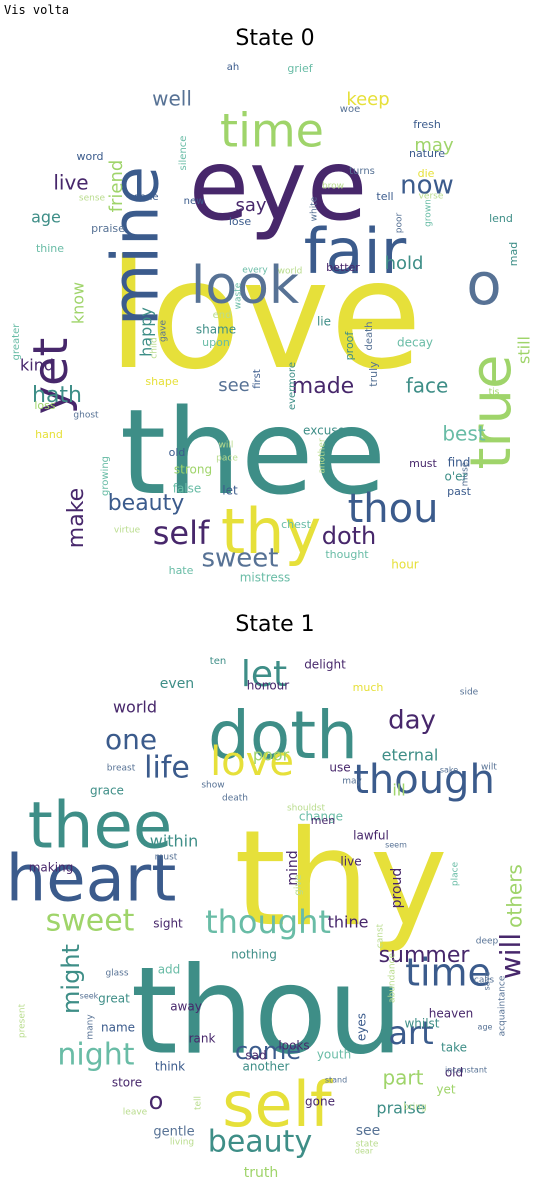 Image resolution: width=550 pixels, height=1182 pixels. What do you see at coordinates (414, 1108) in the screenshot?
I see `wordcloud-word: bring` at bounding box center [414, 1108].